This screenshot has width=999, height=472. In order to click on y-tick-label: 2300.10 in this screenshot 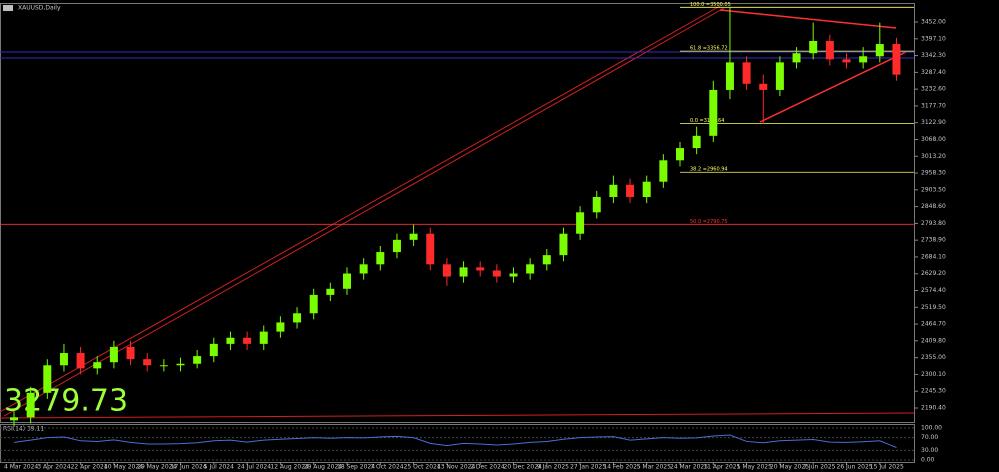, I will do `click(933, 374)`.